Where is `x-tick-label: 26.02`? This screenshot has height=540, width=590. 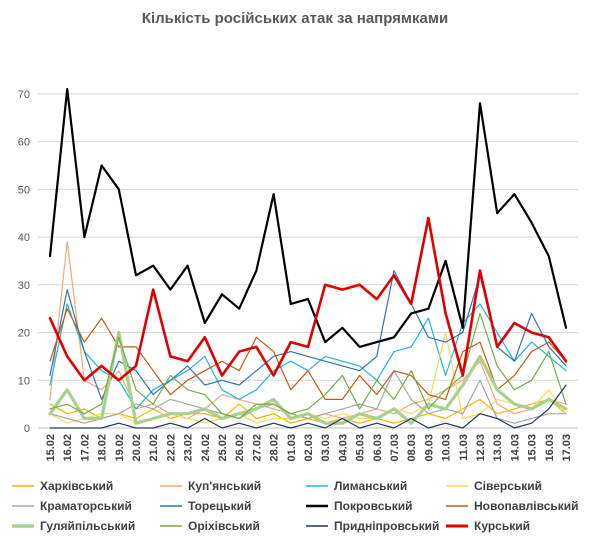
x-tick-label: 26.02 is located at coordinates (240, 448).